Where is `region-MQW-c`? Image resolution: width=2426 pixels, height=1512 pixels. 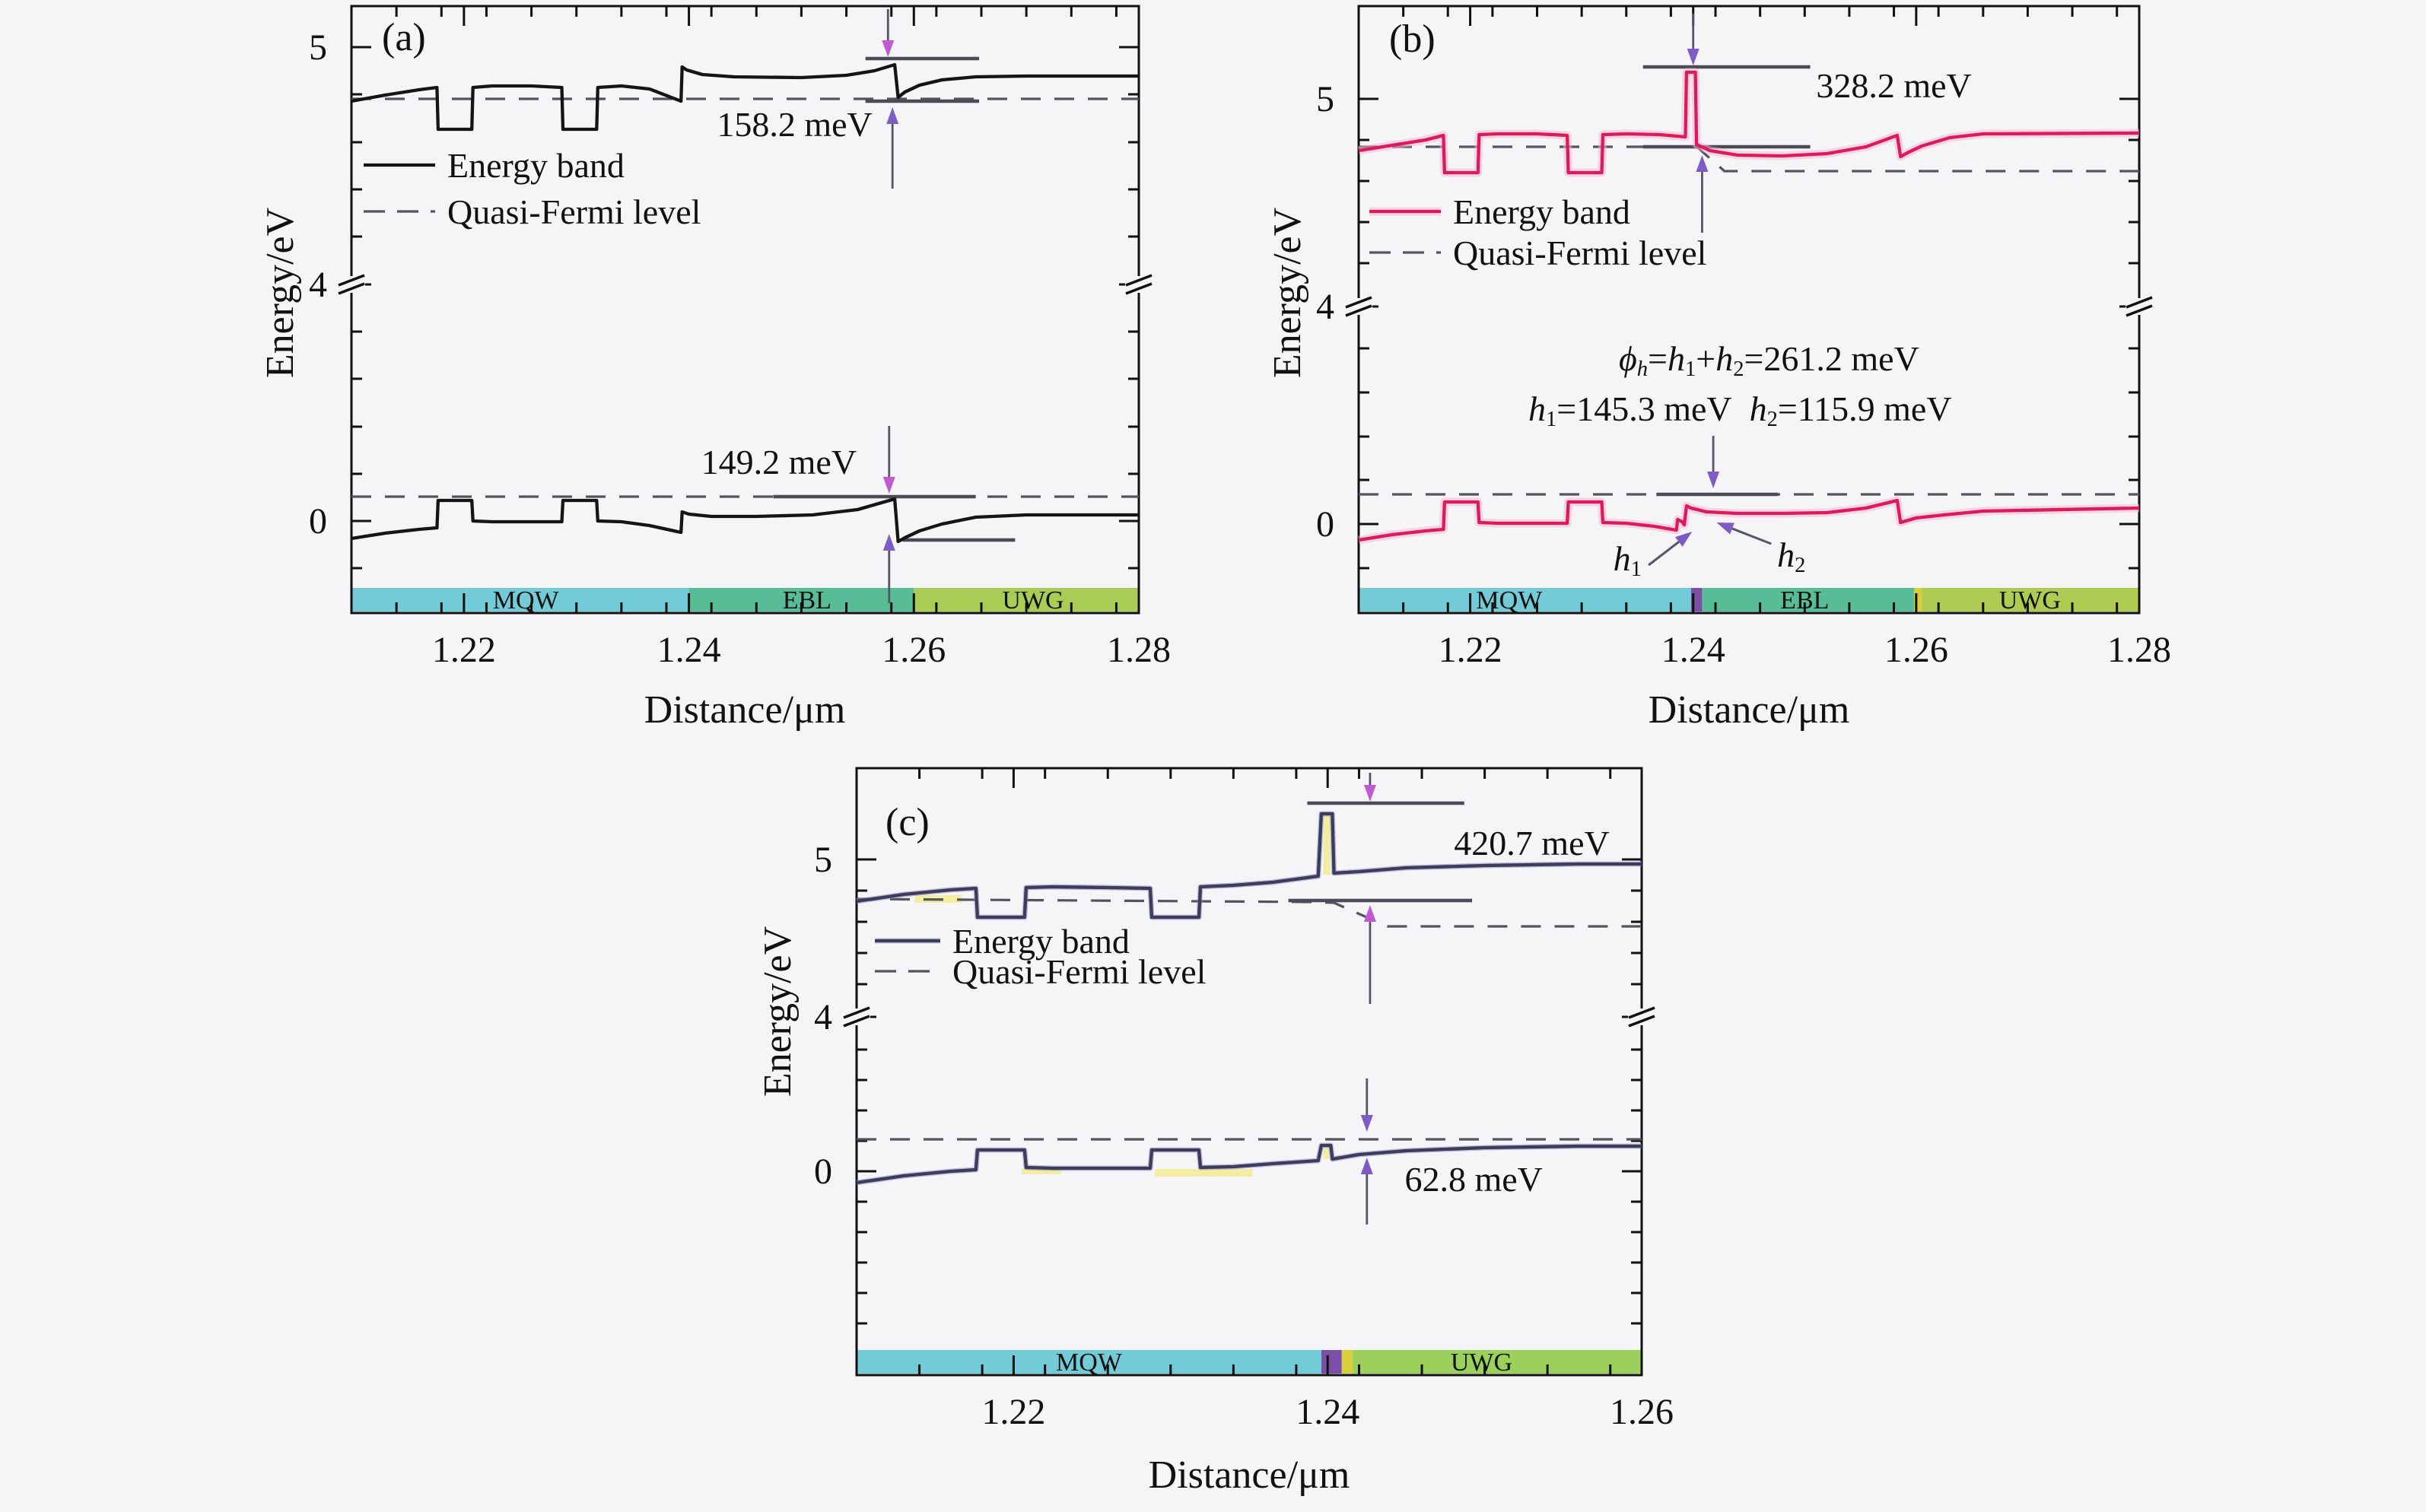
region-MQW-c is located at coordinates (1089, 1362).